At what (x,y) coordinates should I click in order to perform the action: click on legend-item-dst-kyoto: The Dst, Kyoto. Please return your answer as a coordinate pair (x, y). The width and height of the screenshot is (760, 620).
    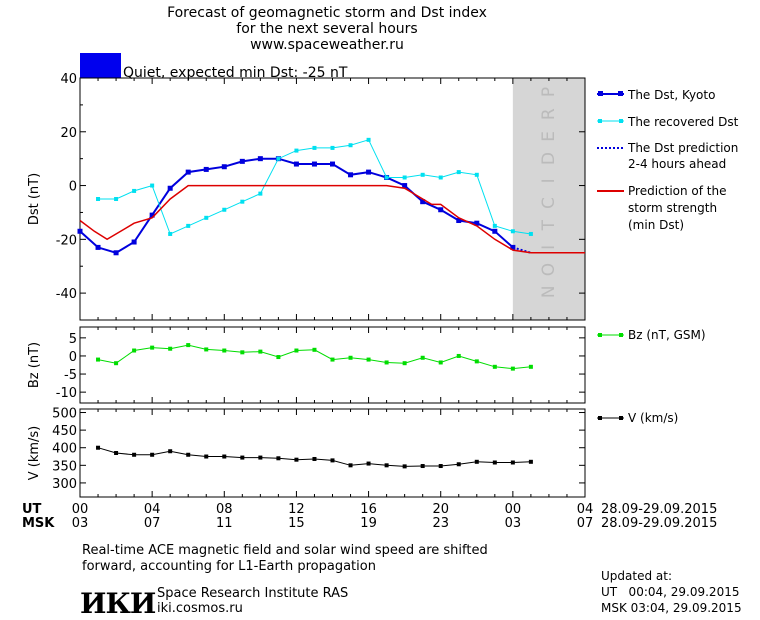
    Looking at the image, I should click on (656, 95).